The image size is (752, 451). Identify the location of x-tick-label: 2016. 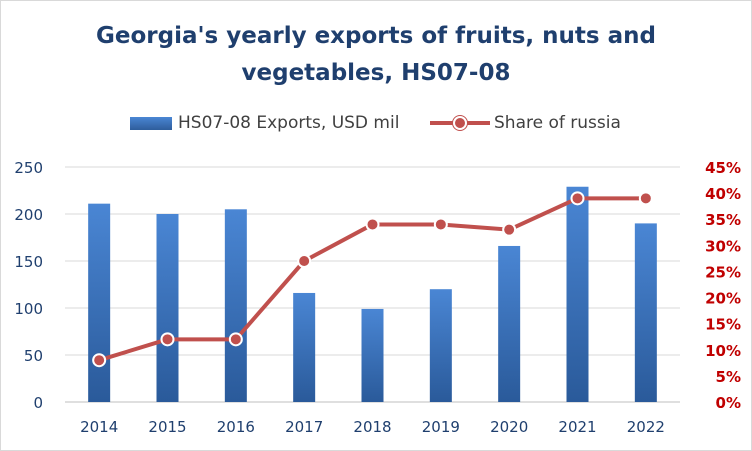
(236, 427).